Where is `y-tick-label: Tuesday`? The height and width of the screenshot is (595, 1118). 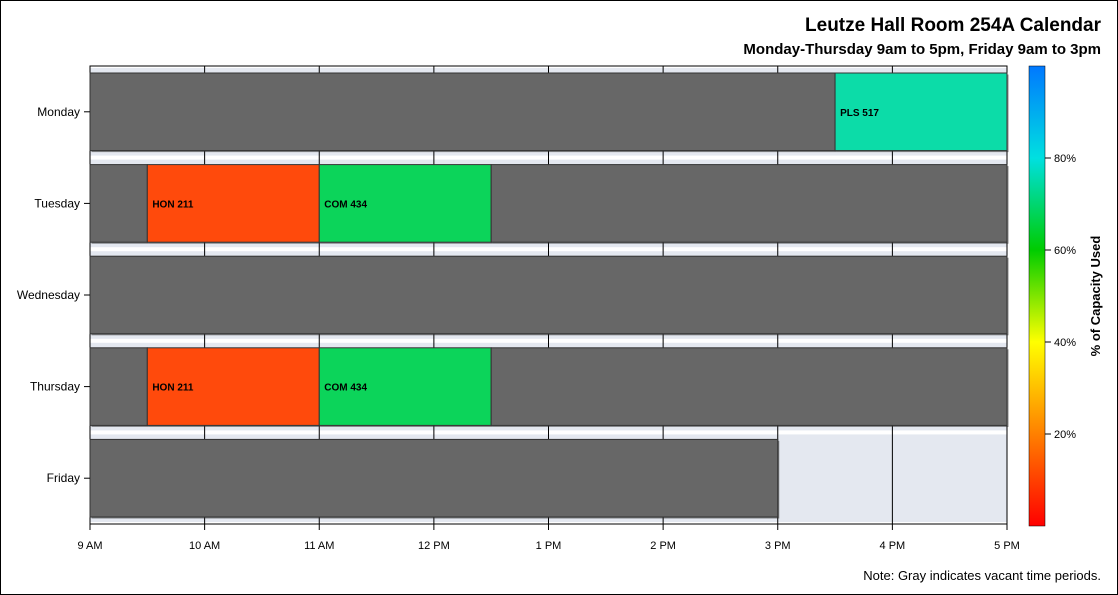 y-tick-label: Tuesday is located at coordinates (57, 203).